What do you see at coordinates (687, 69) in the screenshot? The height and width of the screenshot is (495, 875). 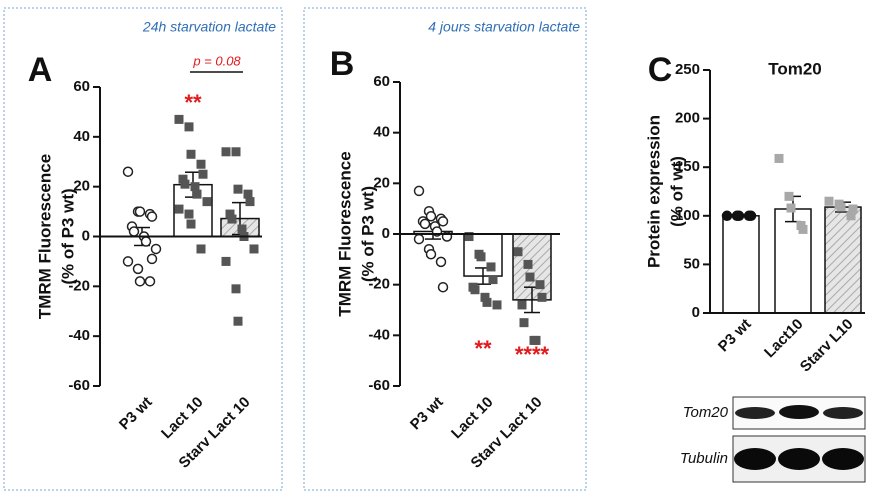 I see `y-tick-label: 250` at bounding box center [687, 69].